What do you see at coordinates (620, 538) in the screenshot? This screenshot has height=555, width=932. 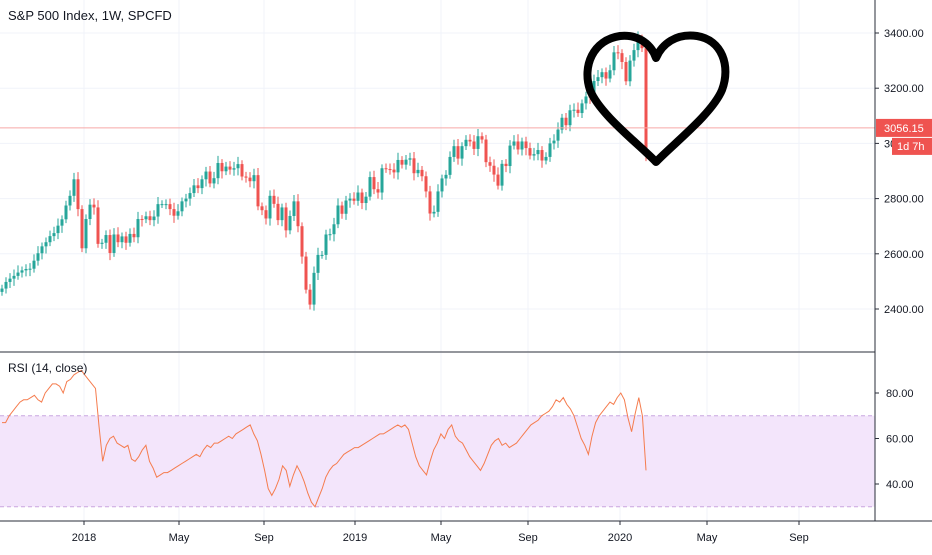 I see `time-axis-label: 2020` at bounding box center [620, 538].